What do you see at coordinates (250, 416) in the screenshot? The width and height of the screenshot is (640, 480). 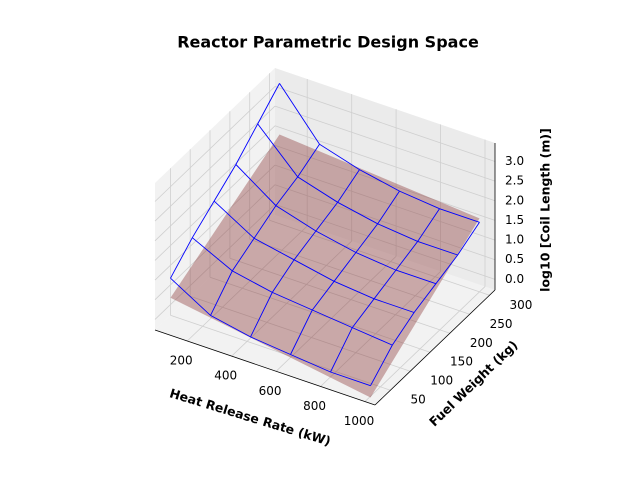 I see `x-axis-label: Heat Release Rate (kW)` at bounding box center [250, 416].